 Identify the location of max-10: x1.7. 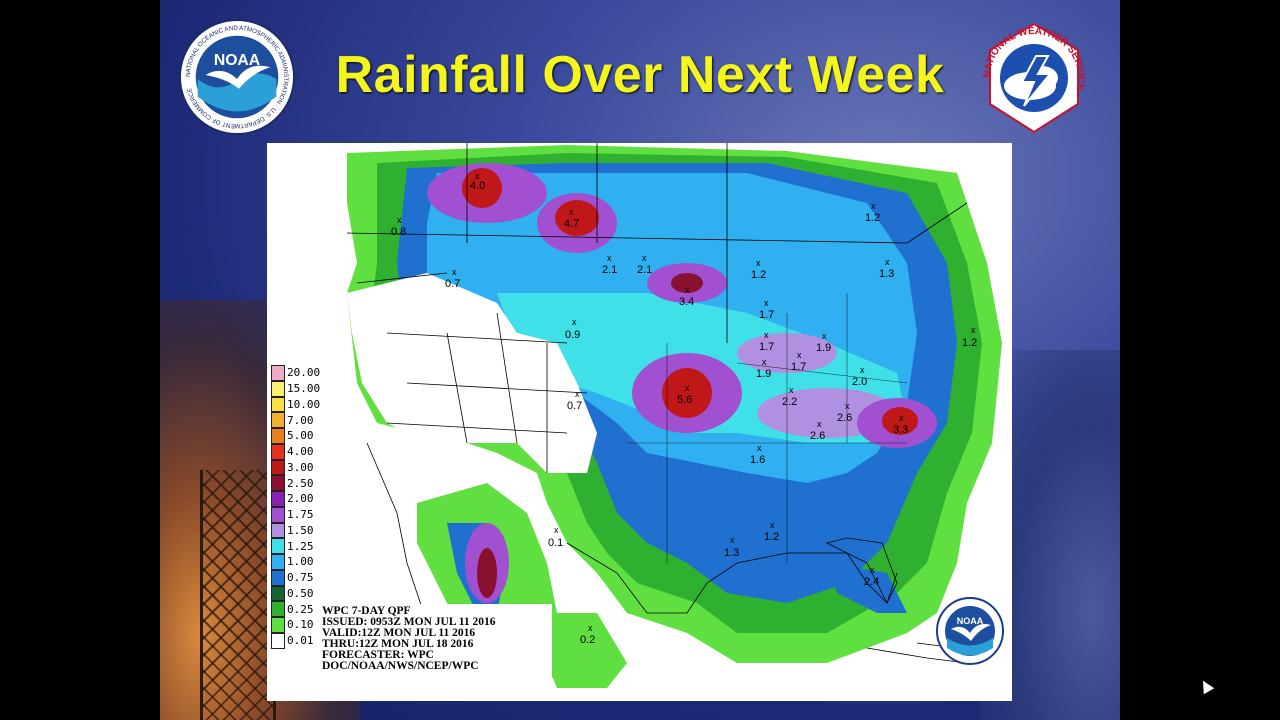
(766, 309).